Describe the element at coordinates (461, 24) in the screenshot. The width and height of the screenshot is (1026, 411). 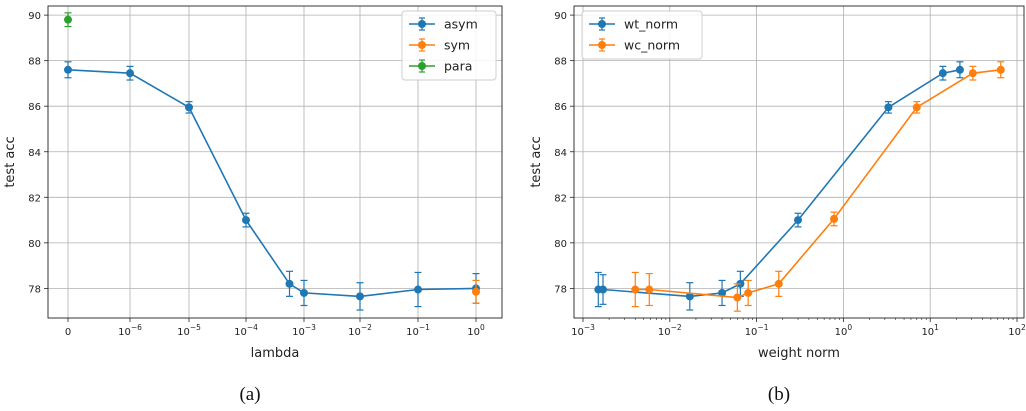
I see `legend-label: asym` at that location.